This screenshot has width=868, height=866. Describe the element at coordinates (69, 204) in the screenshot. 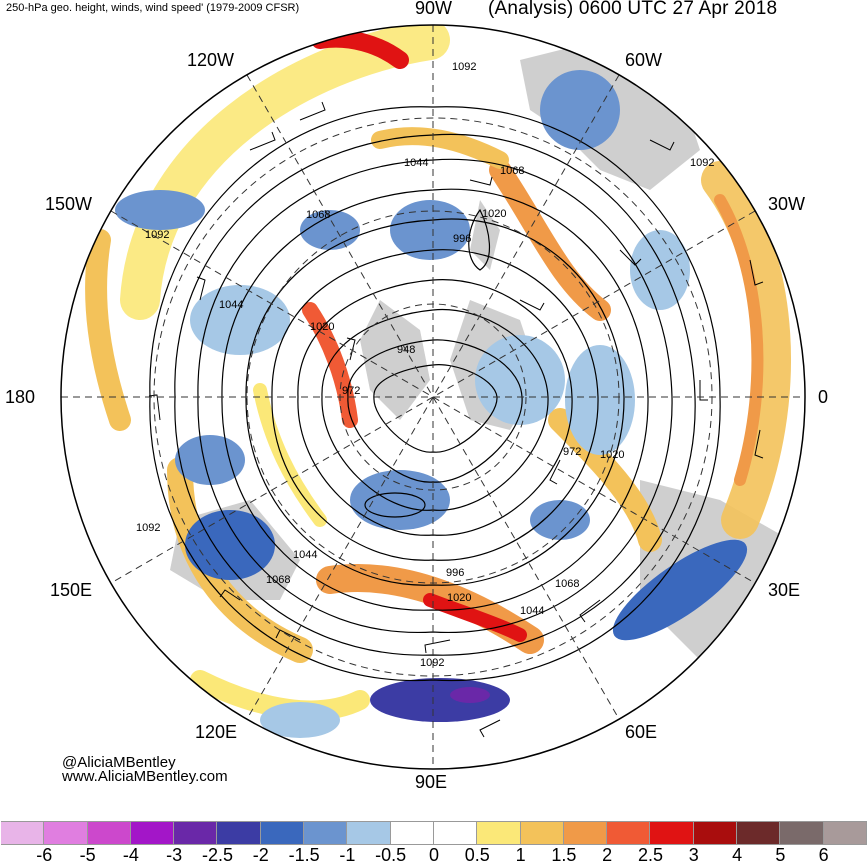

I see `lon-label-left-upper: 150W` at that location.